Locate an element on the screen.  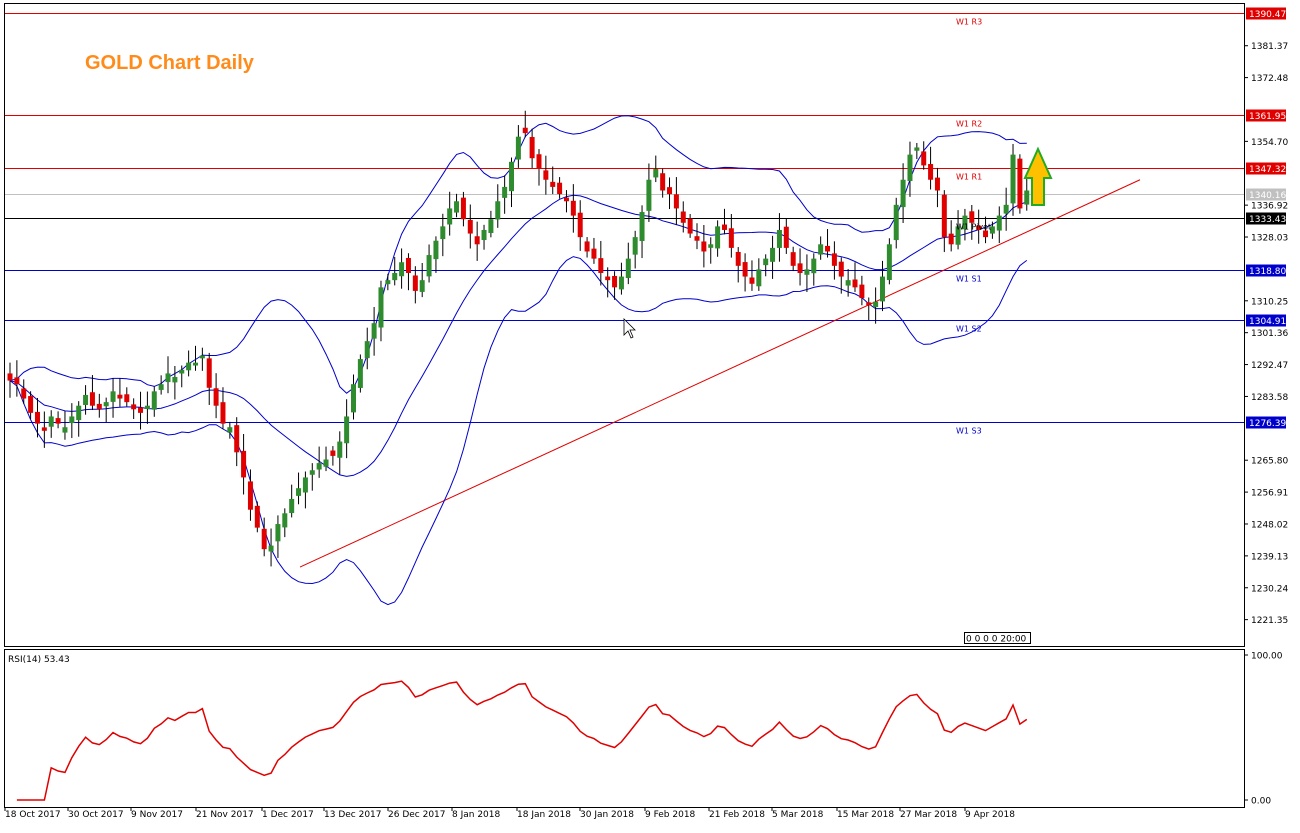
countdown-box is located at coordinates (997, 638).